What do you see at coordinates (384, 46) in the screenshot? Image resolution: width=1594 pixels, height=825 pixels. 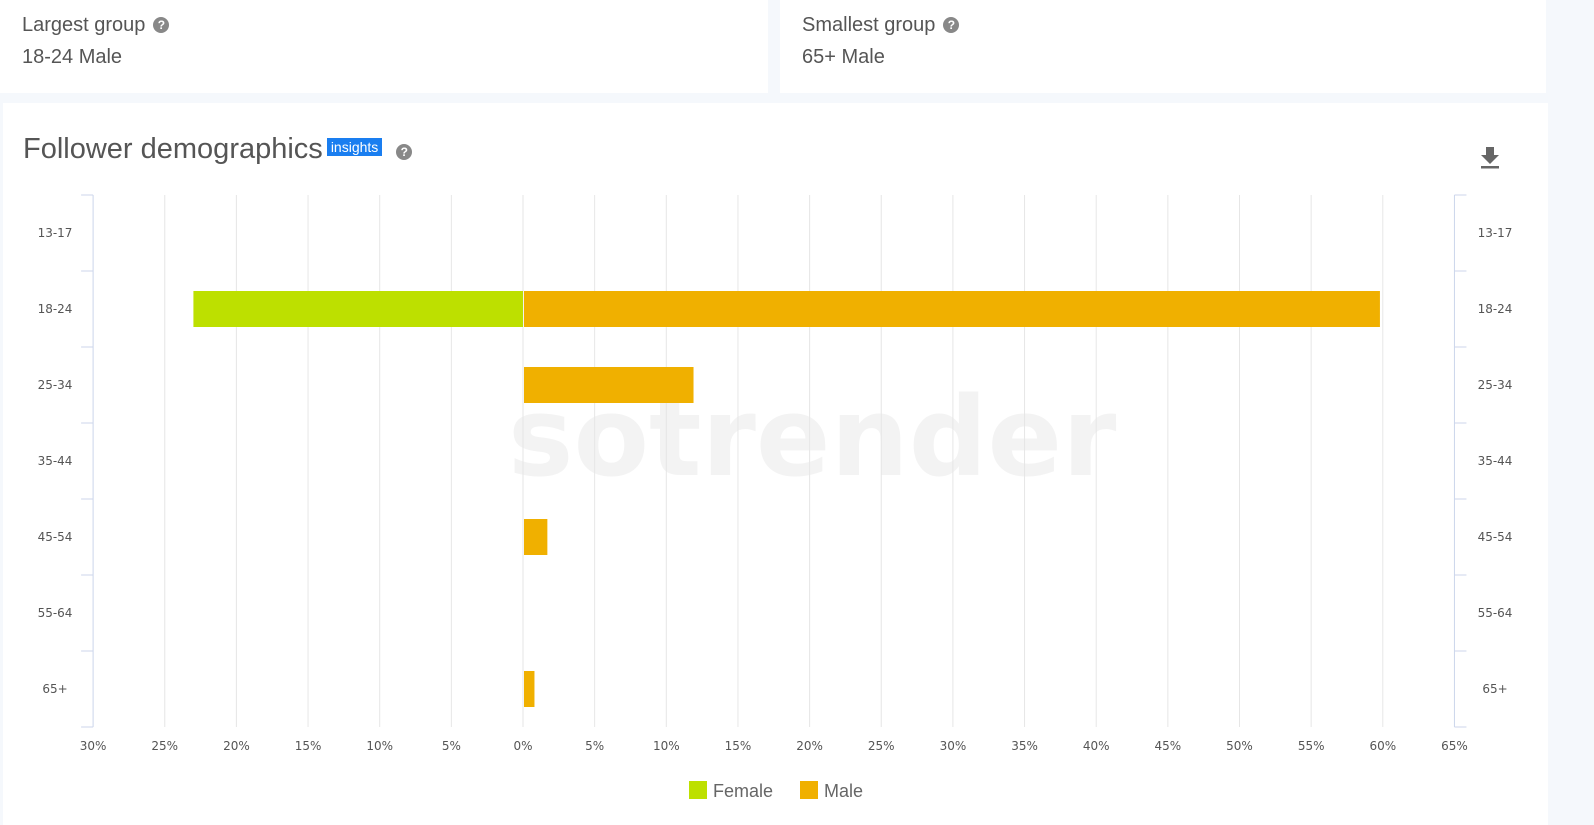 I see `largest-group-card: Largest group? 18-24 Male` at bounding box center [384, 46].